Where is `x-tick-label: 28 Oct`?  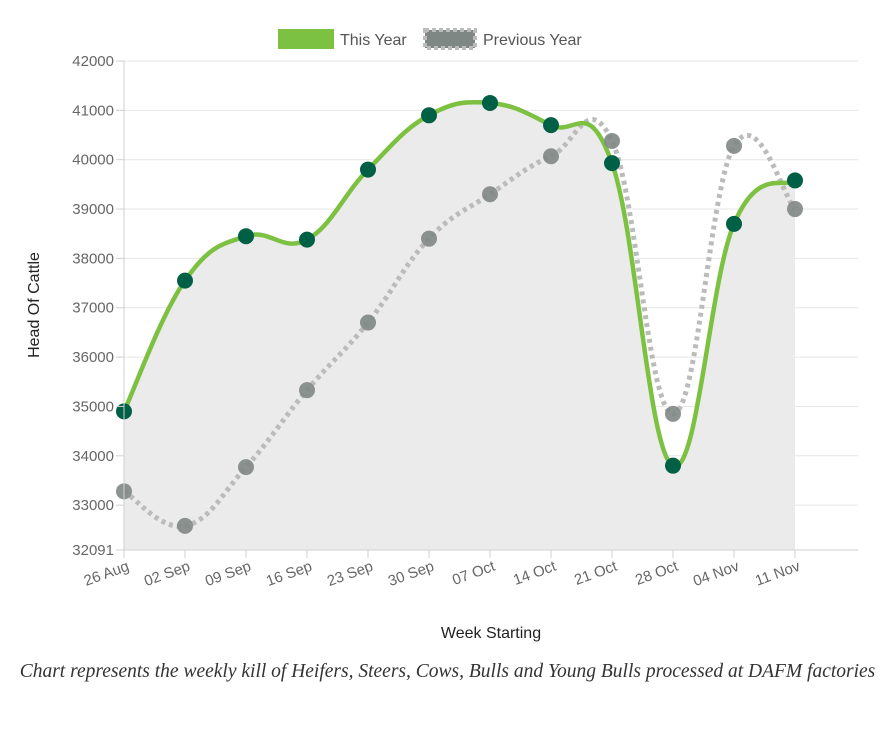 x-tick-label: 28 Oct is located at coordinates (657, 572).